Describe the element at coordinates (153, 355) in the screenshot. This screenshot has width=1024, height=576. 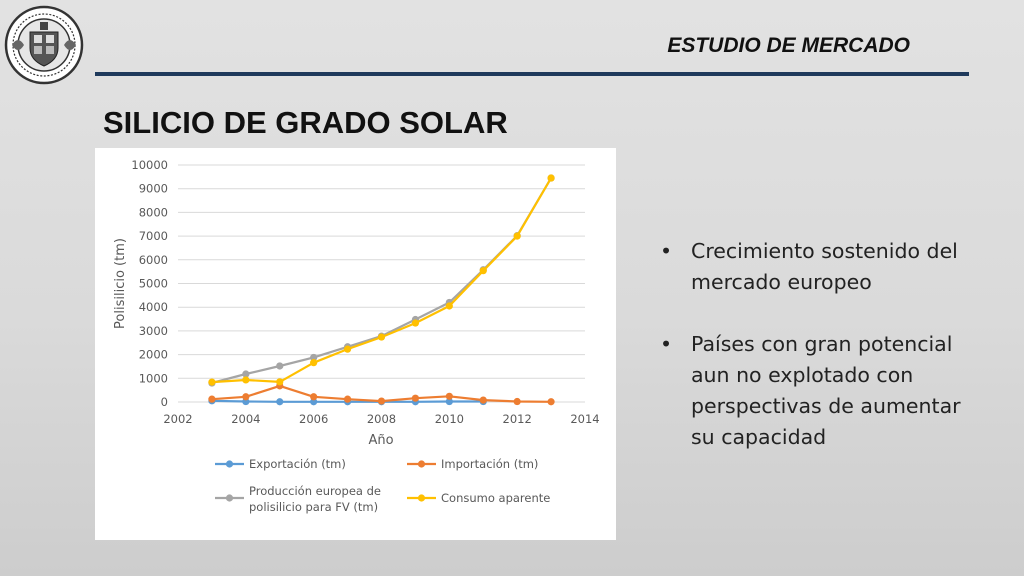
I see `y-tick-label: 2000` at that location.